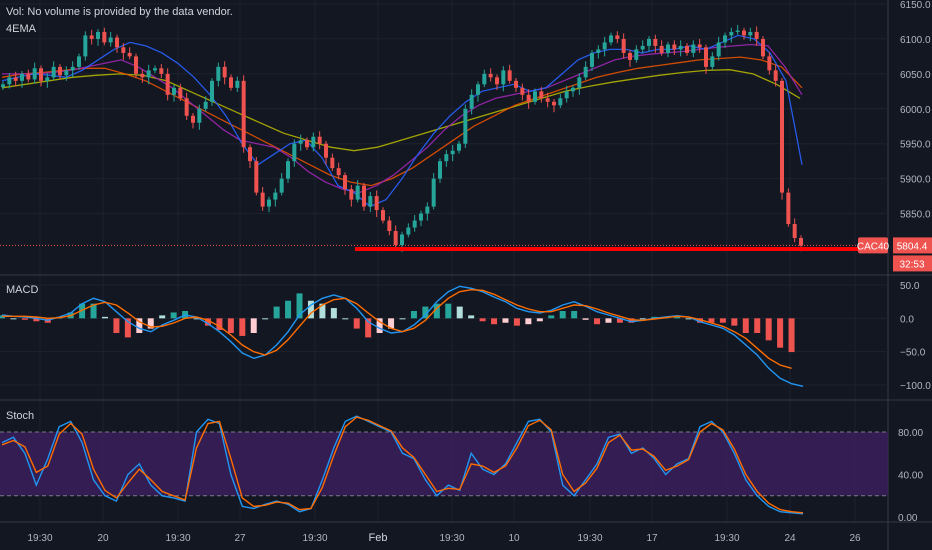  What do you see at coordinates (915, 180) in the screenshot?
I see `price-tick-label: 5900.0` at bounding box center [915, 180].